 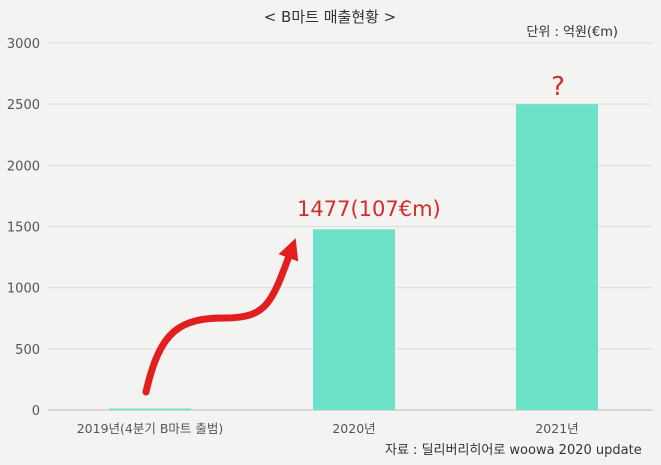 I want to click on y-axis-ticks: 0 500 1000 1500 2000 2500 3000, so click(x=23, y=228).